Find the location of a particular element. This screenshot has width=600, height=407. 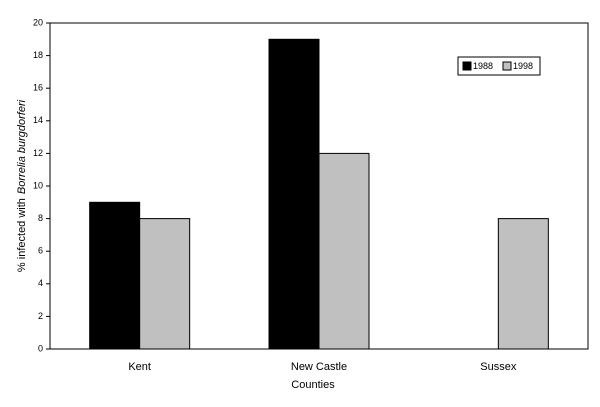

x-tick-label: Kent is located at coordinates (139, 367).